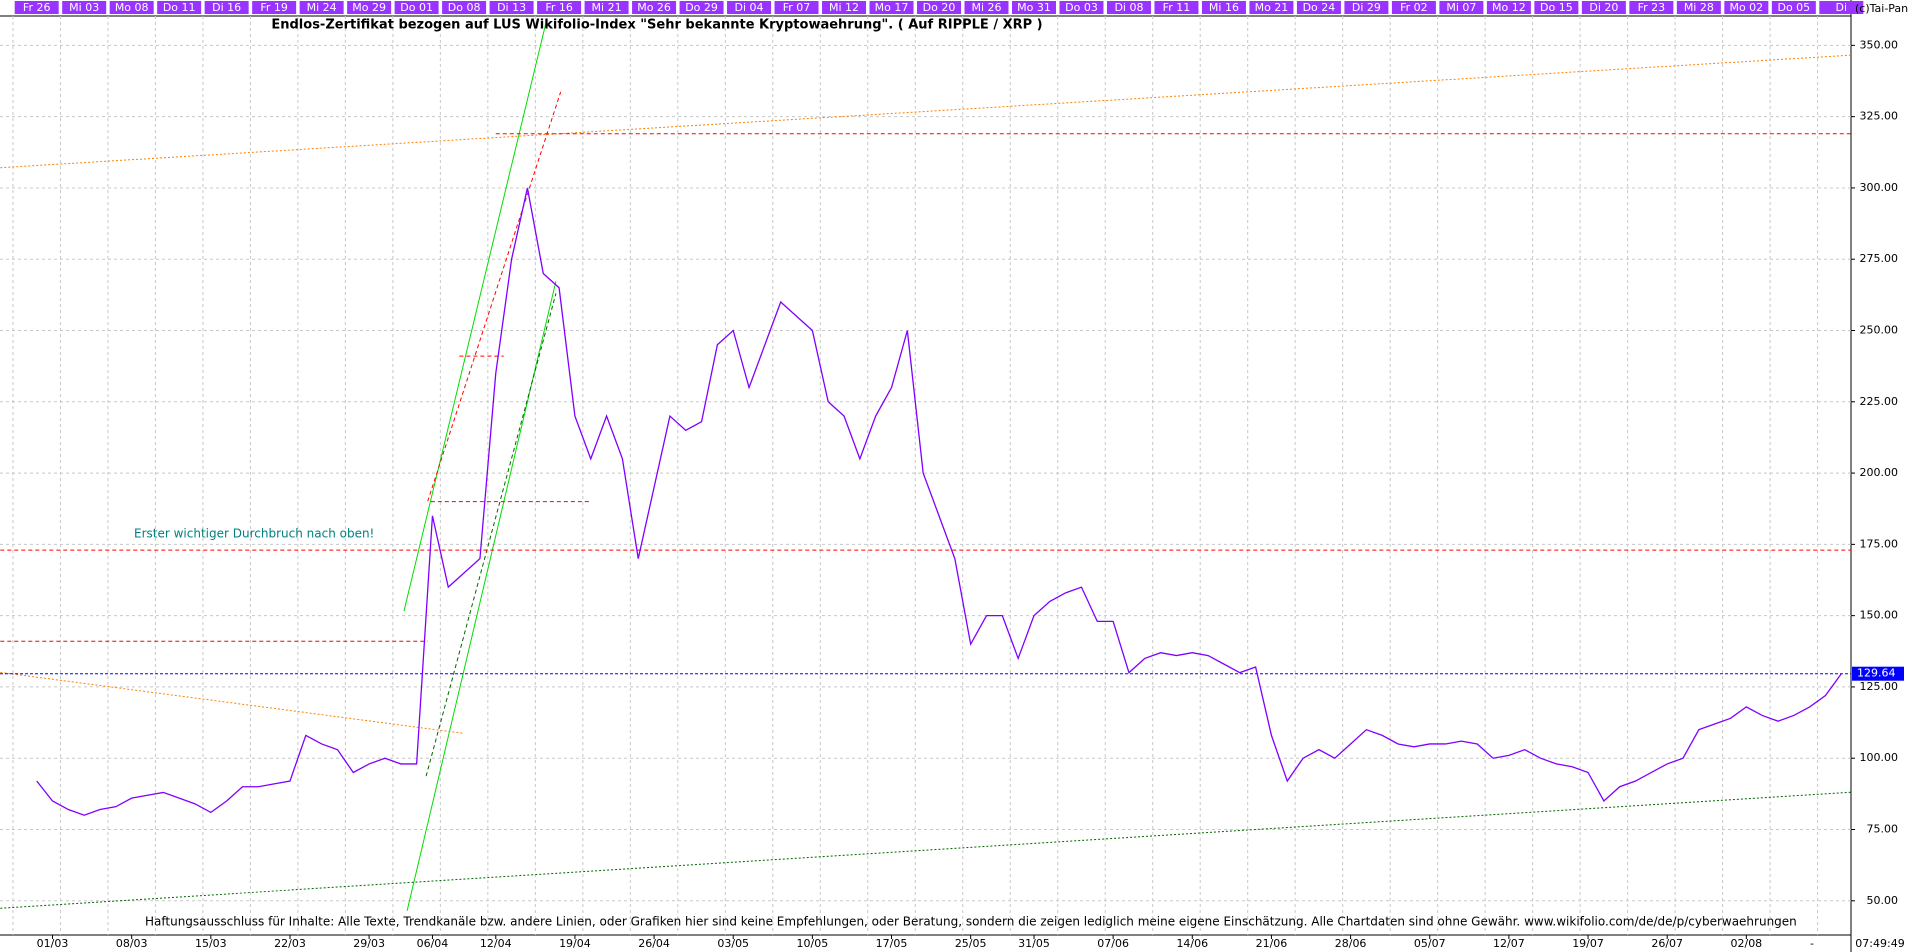 This screenshot has width=1916, height=952. What do you see at coordinates (575, 943) in the screenshot?
I see `x-tick-label: 19/04` at bounding box center [575, 943].